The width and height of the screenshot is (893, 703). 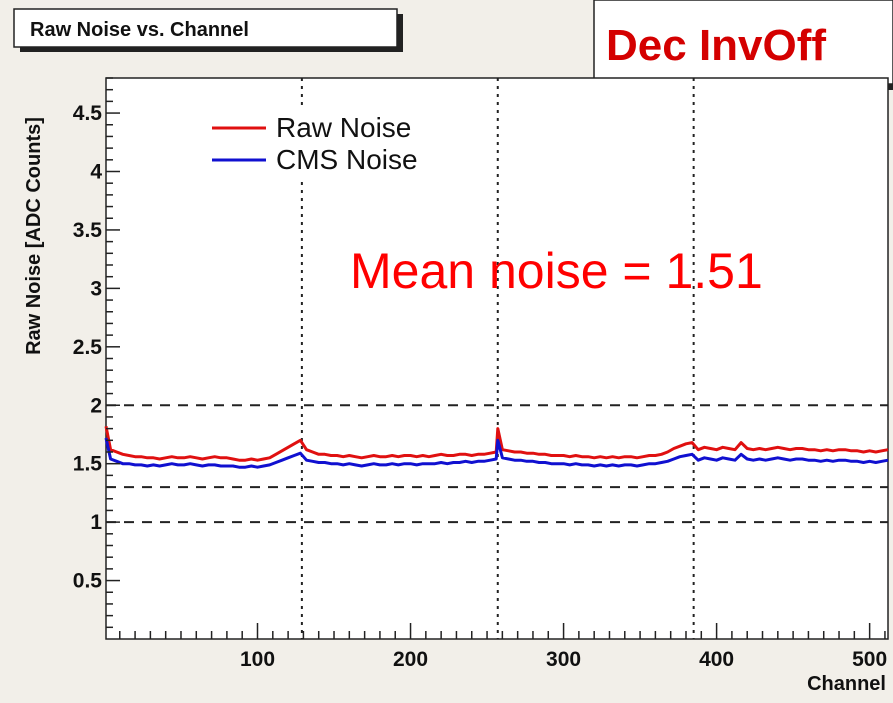 What do you see at coordinates (88, 464) in the screenshot?
I see `y-tick-label: 1.5` at bounding box center [88, 464].